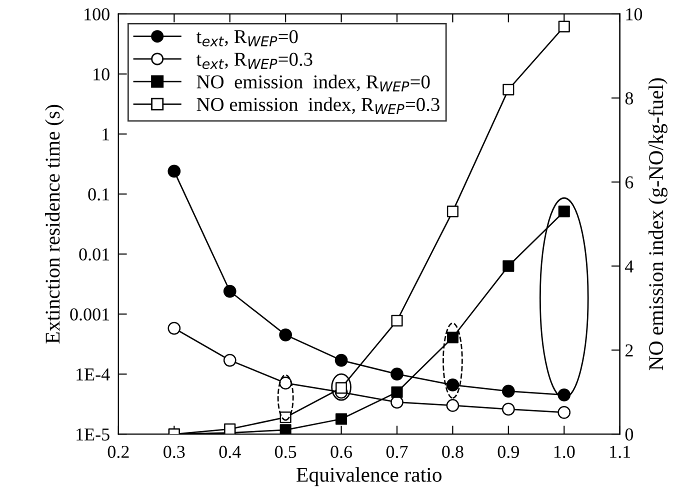 This screenshot has width=673, height=499. Describe the element at coordinates (629, 350) in the screenshot. I see `y2-tick-label: 2` at that location.